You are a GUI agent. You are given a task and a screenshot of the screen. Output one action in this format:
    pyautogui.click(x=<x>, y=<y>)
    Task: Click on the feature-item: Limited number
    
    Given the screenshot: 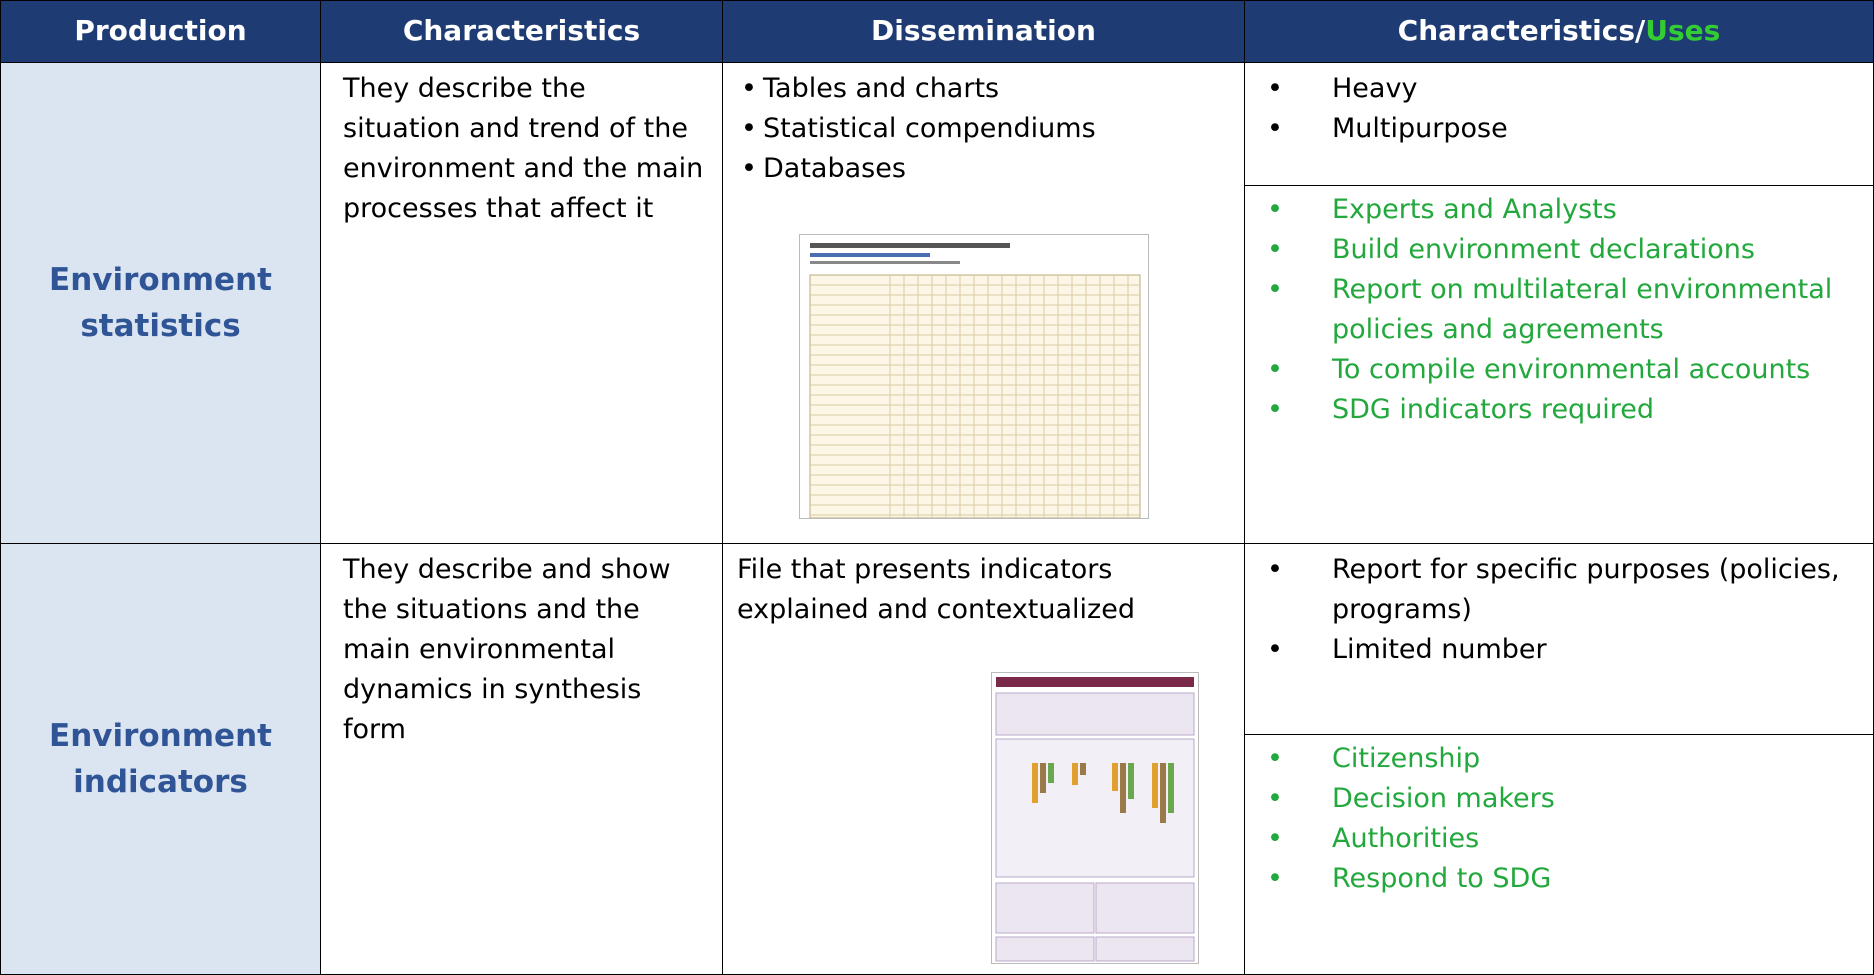 What is the action you would take?
    pyautogui.click(x=1552, y=650)
    